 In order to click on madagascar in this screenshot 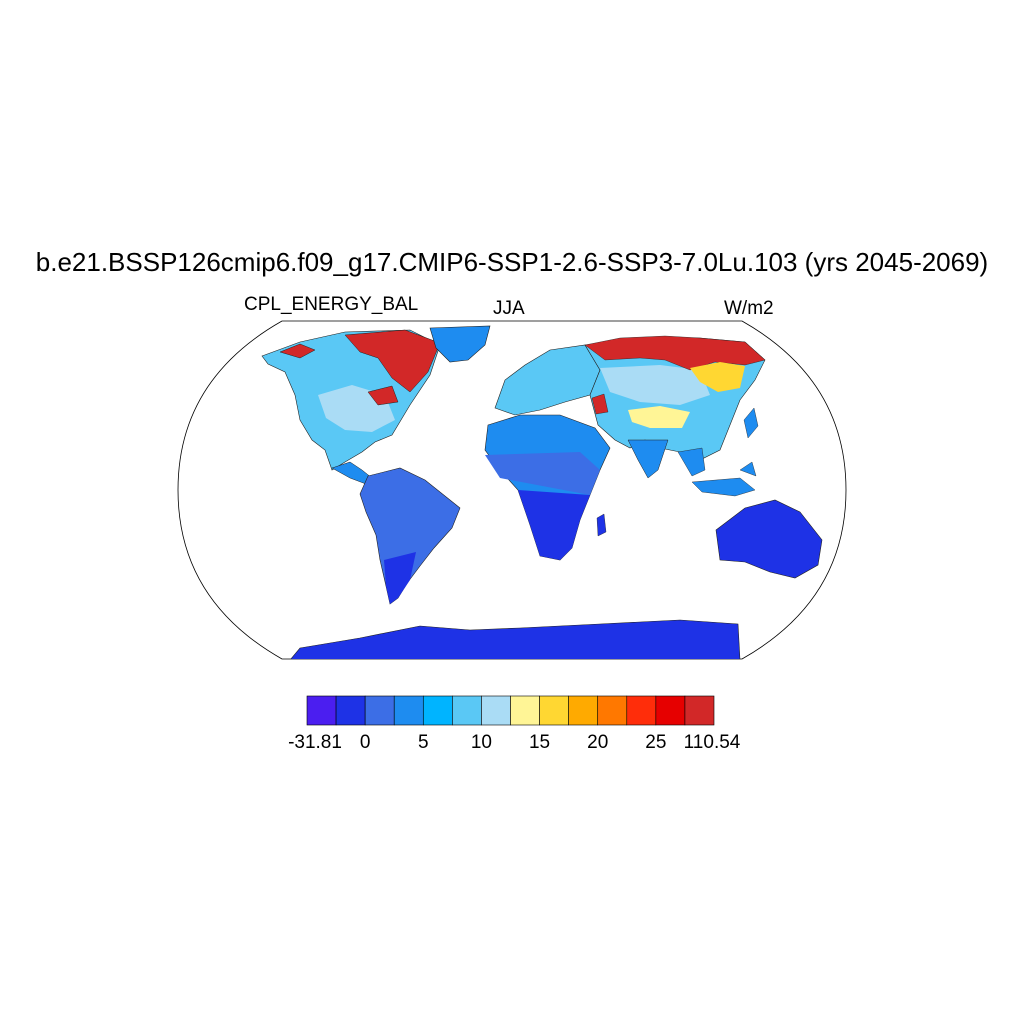, I will do `click(601, 525)`.